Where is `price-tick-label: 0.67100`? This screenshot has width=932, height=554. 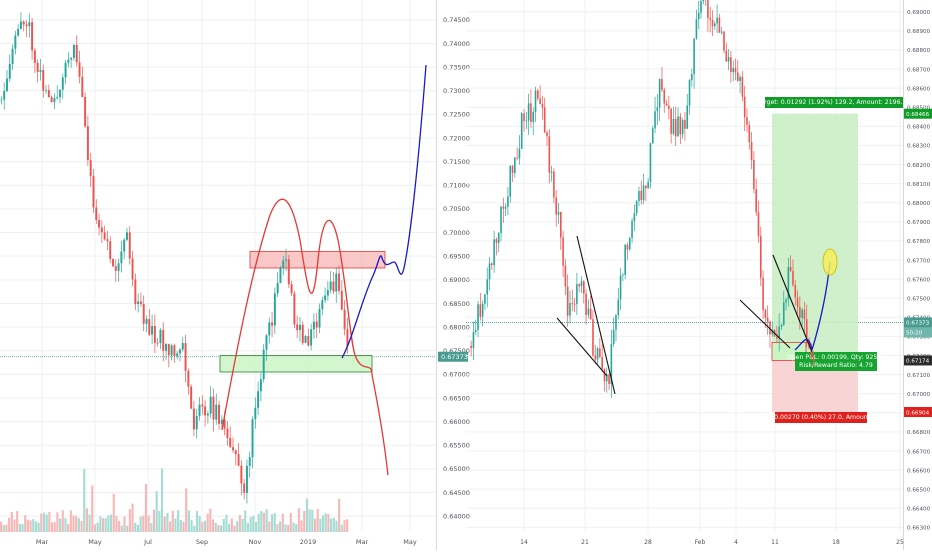 price-tick-label: 0.67100 is located at coordinates (919, 376).